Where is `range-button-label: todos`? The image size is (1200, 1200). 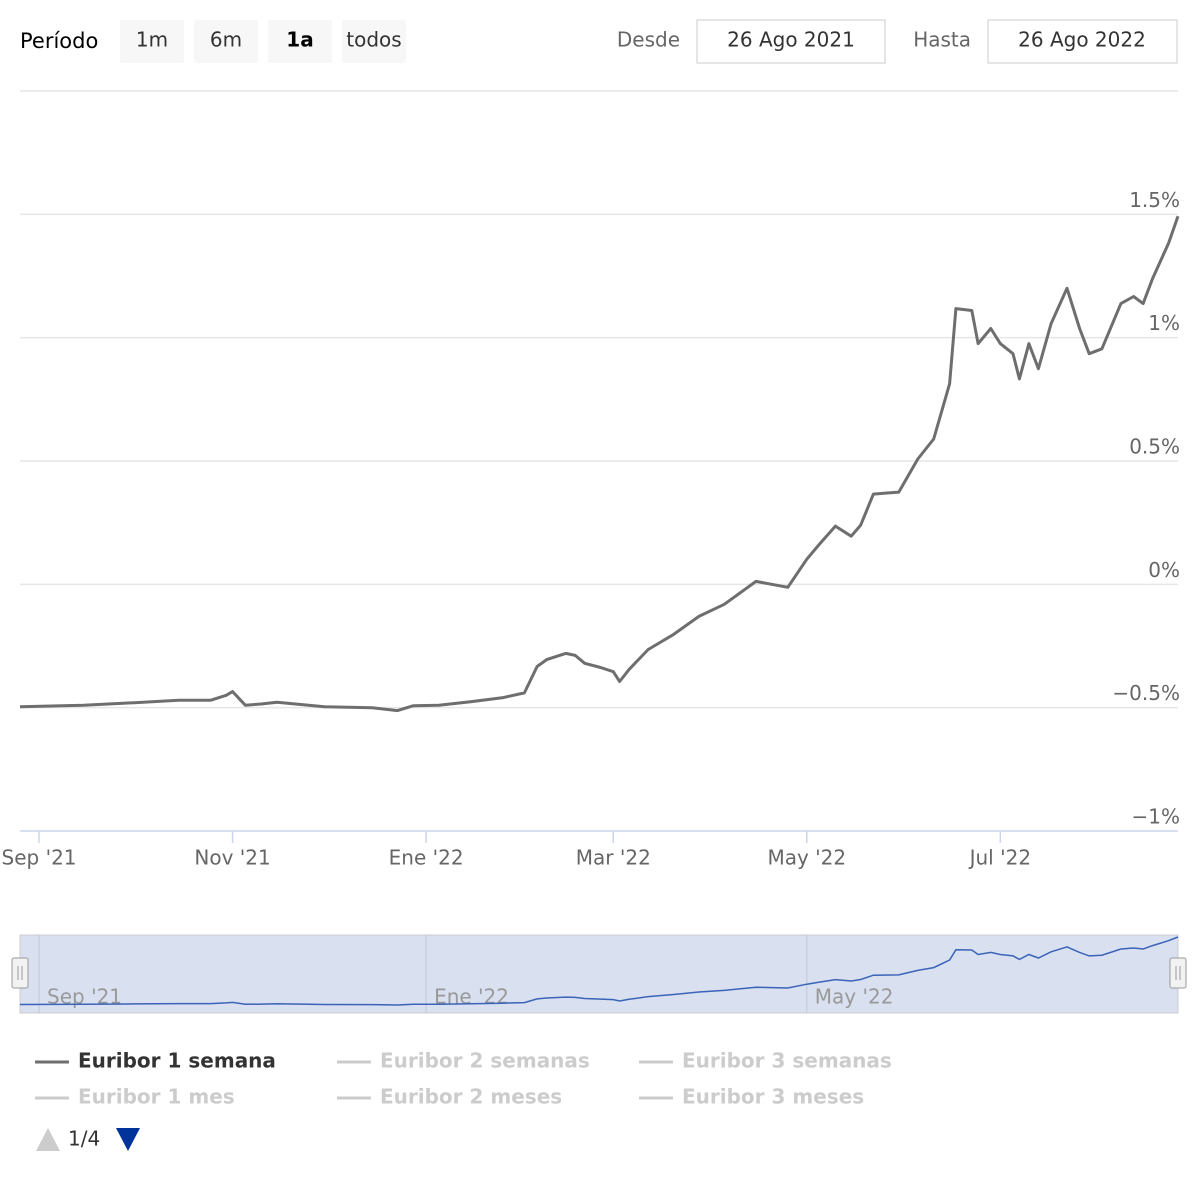
range-button-label: todos is located at coordinates (373, 40).